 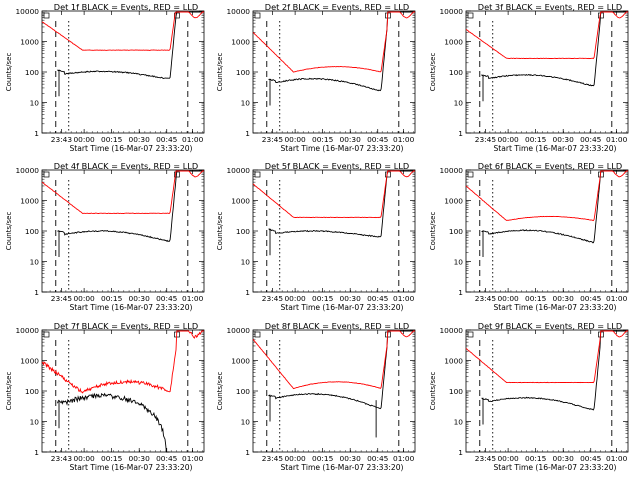 I want to click on panel-title: Det 2f BLACK = Events, RED = LLD, so click(x=337, y=7).